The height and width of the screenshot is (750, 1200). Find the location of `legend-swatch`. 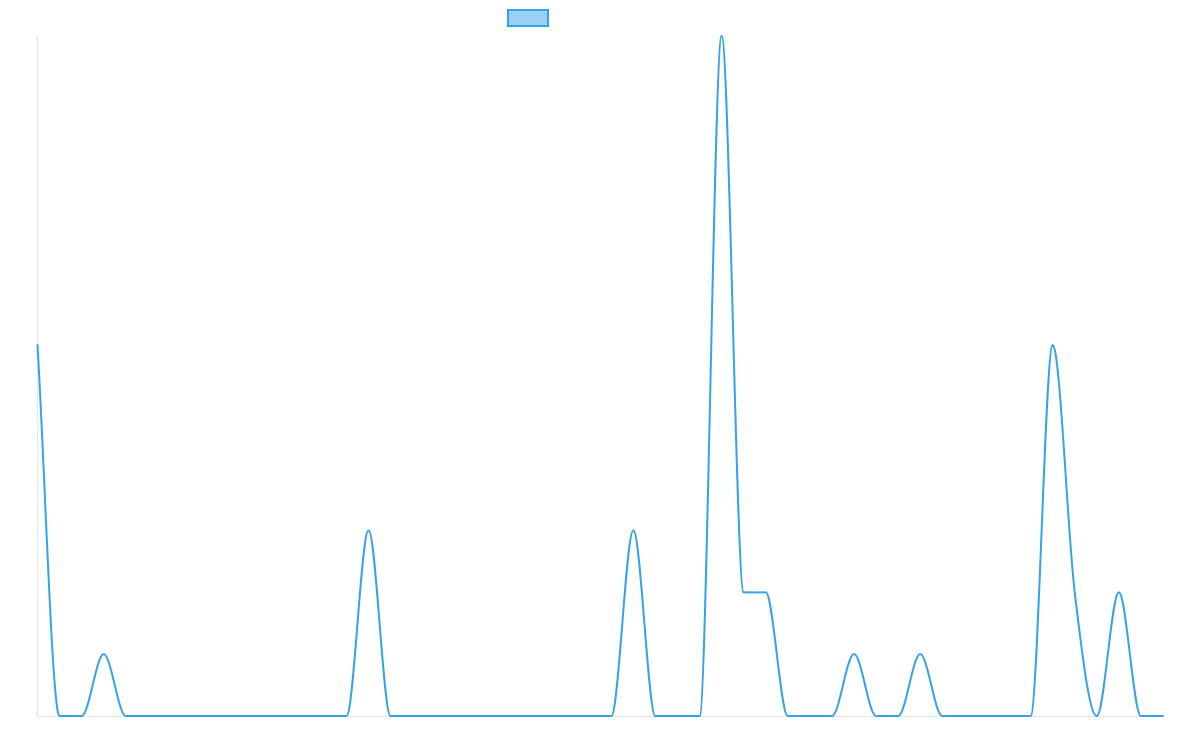

legend-swatch is located at coordinates (528, 18).